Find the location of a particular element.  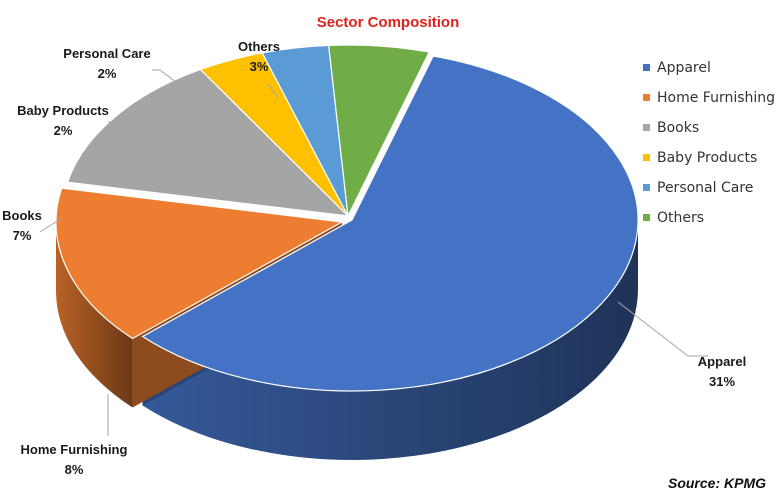

data-label-value: 31% is located at coordinates (722, 381).